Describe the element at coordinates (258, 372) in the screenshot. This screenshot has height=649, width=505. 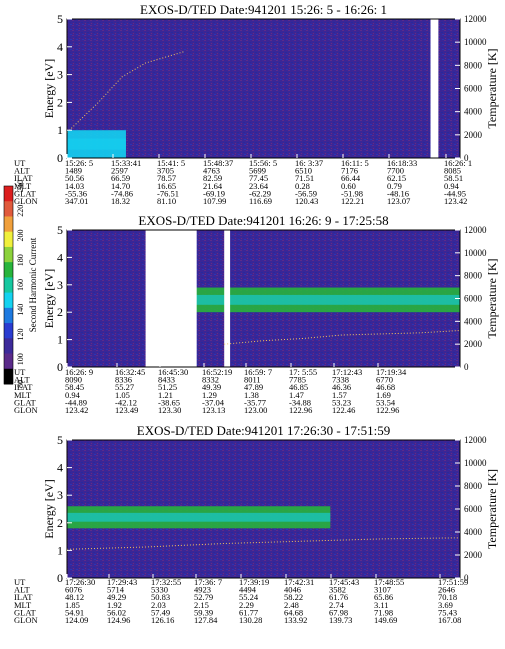
I see `orbit-value: 16:59: 7` at that location.